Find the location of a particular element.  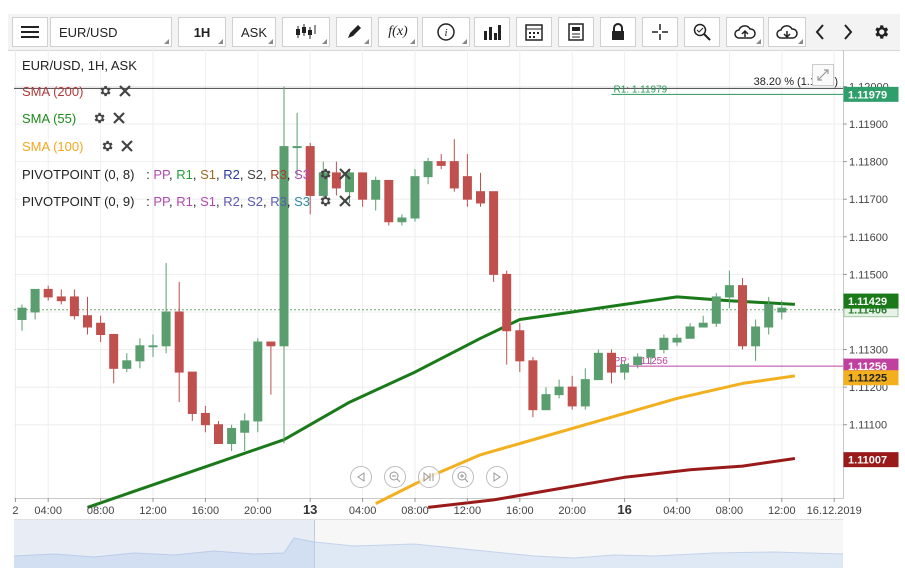

pivot-item-r1: R1 is located at coordinates (184, 201).